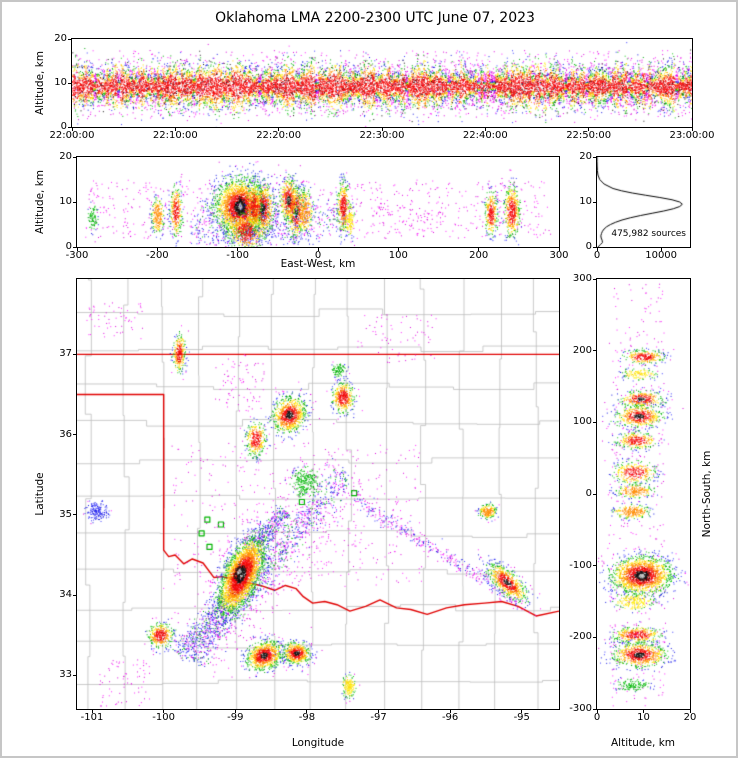 The image size is (738, 758). What do you see at coordinates (479, 255) in the screenshot?
I see `x-tick-label: 200` at bounding box center [479, 255].